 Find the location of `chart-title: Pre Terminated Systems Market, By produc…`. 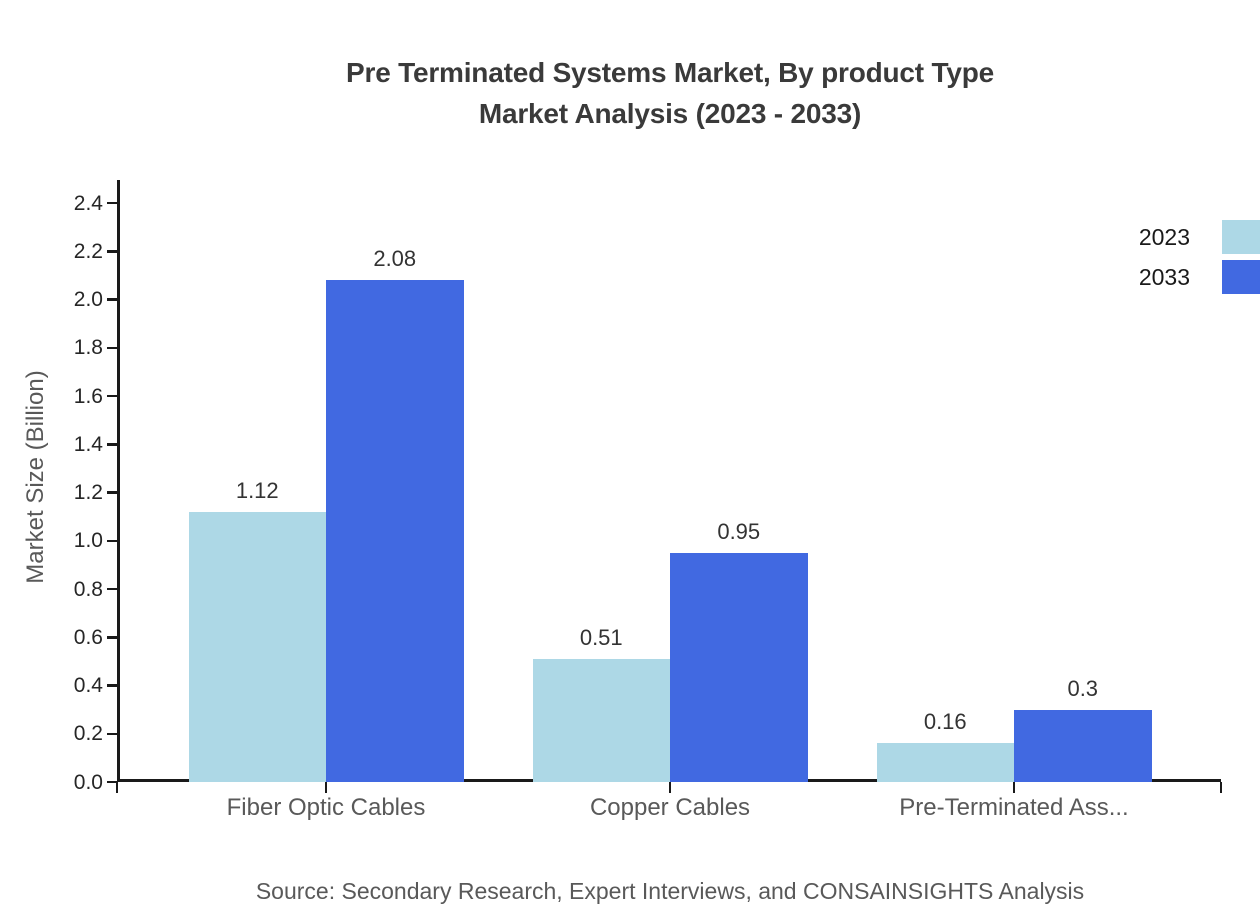

chart-title: Pre Terminated Systems Market, By produc… is located at coordinates (670, 93).